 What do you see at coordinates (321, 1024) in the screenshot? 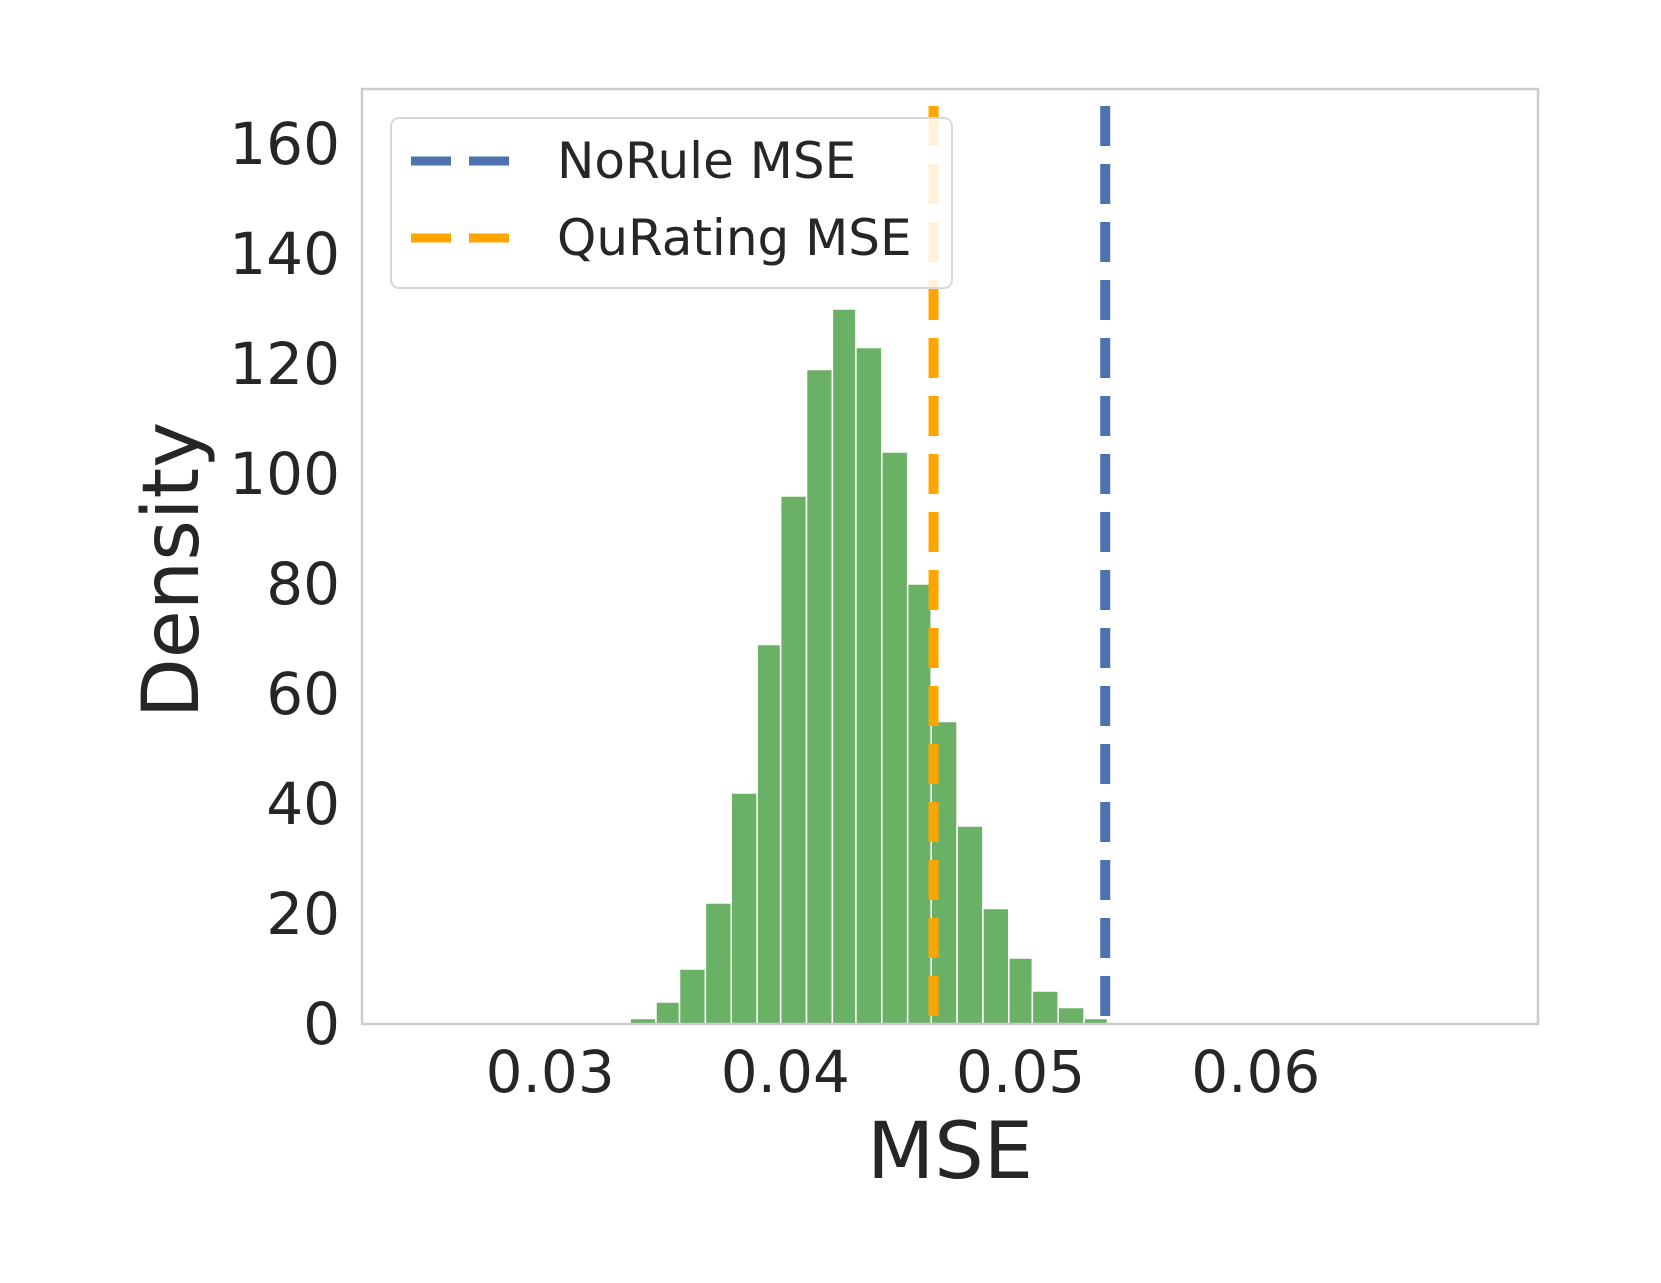
I see `y-tick-label: 0` at bounding box center [321, 1024].